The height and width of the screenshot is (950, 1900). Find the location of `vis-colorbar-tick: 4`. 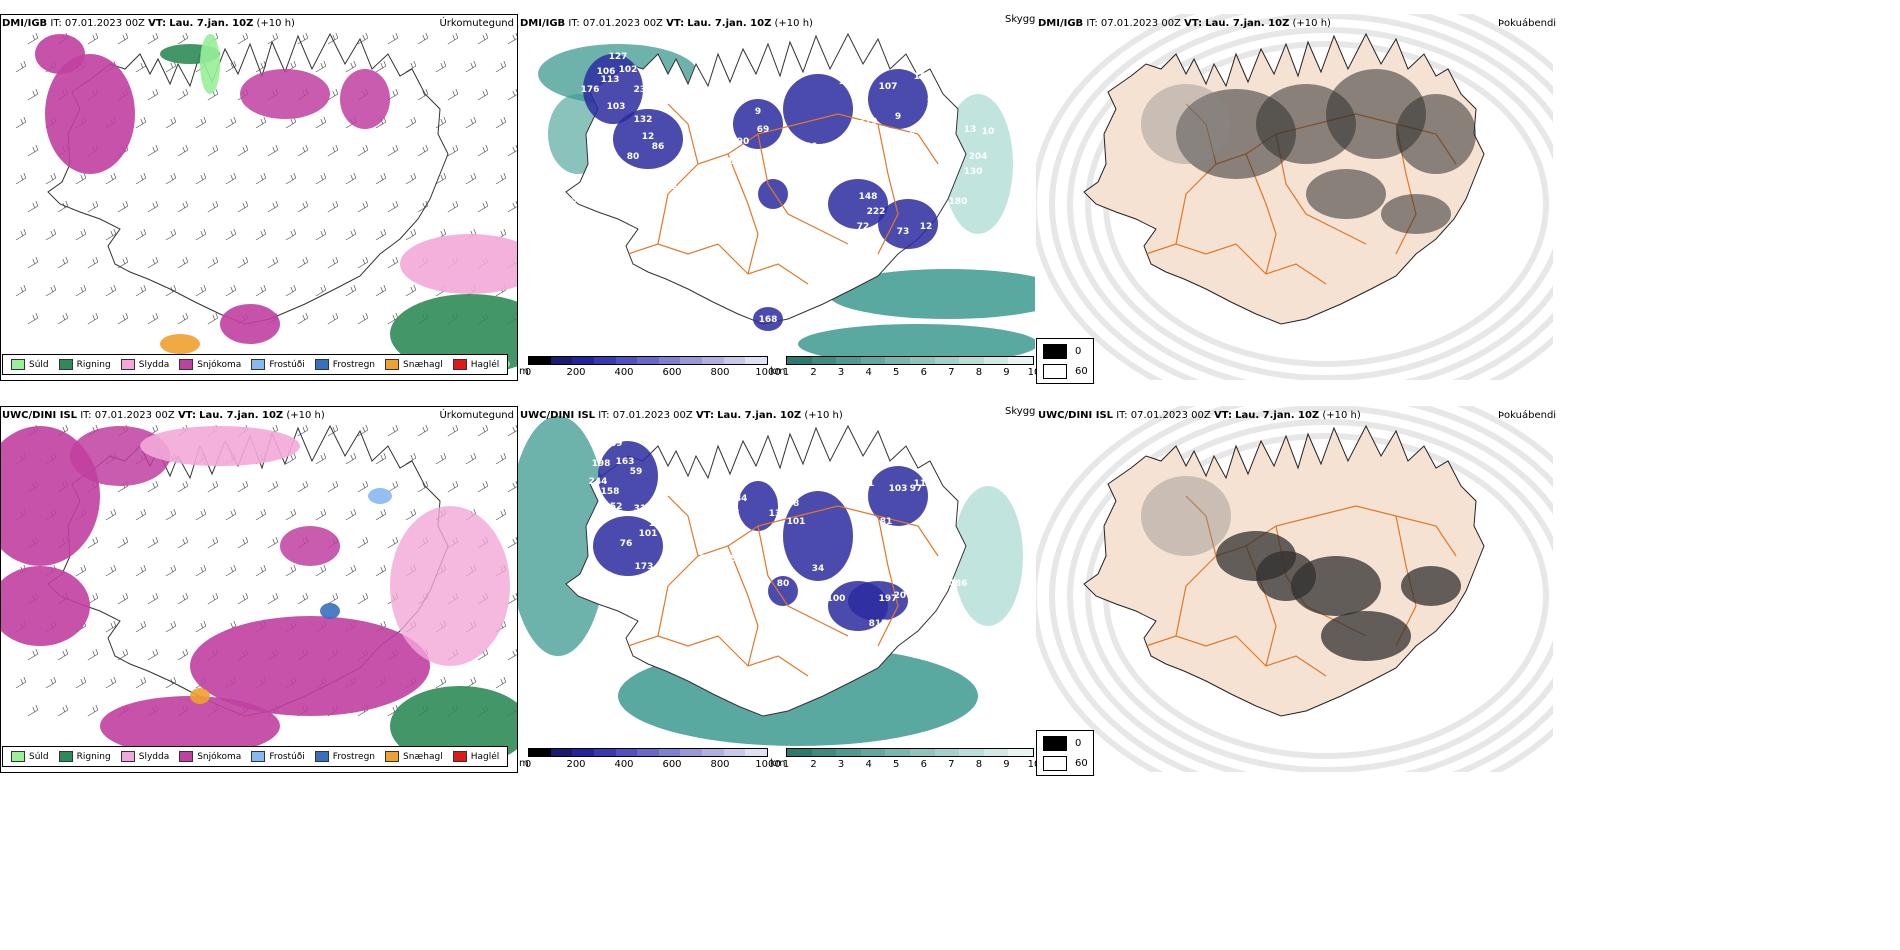

vis-colorbar-tick: 4 is located at coordinates (868, 764).